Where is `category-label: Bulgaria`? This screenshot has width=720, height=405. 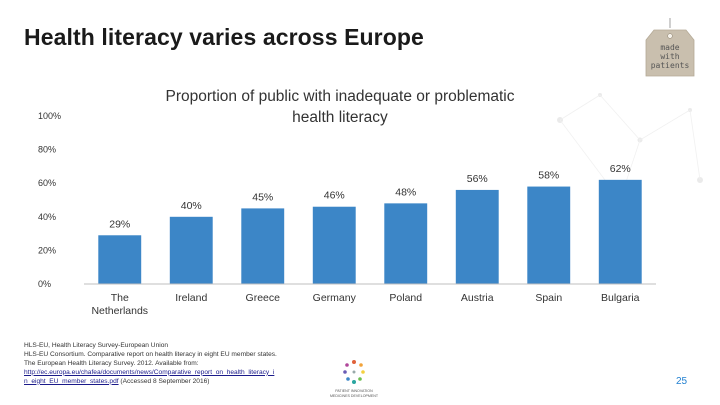 category-label: Bulgaria is located at coordinates (620, 298).